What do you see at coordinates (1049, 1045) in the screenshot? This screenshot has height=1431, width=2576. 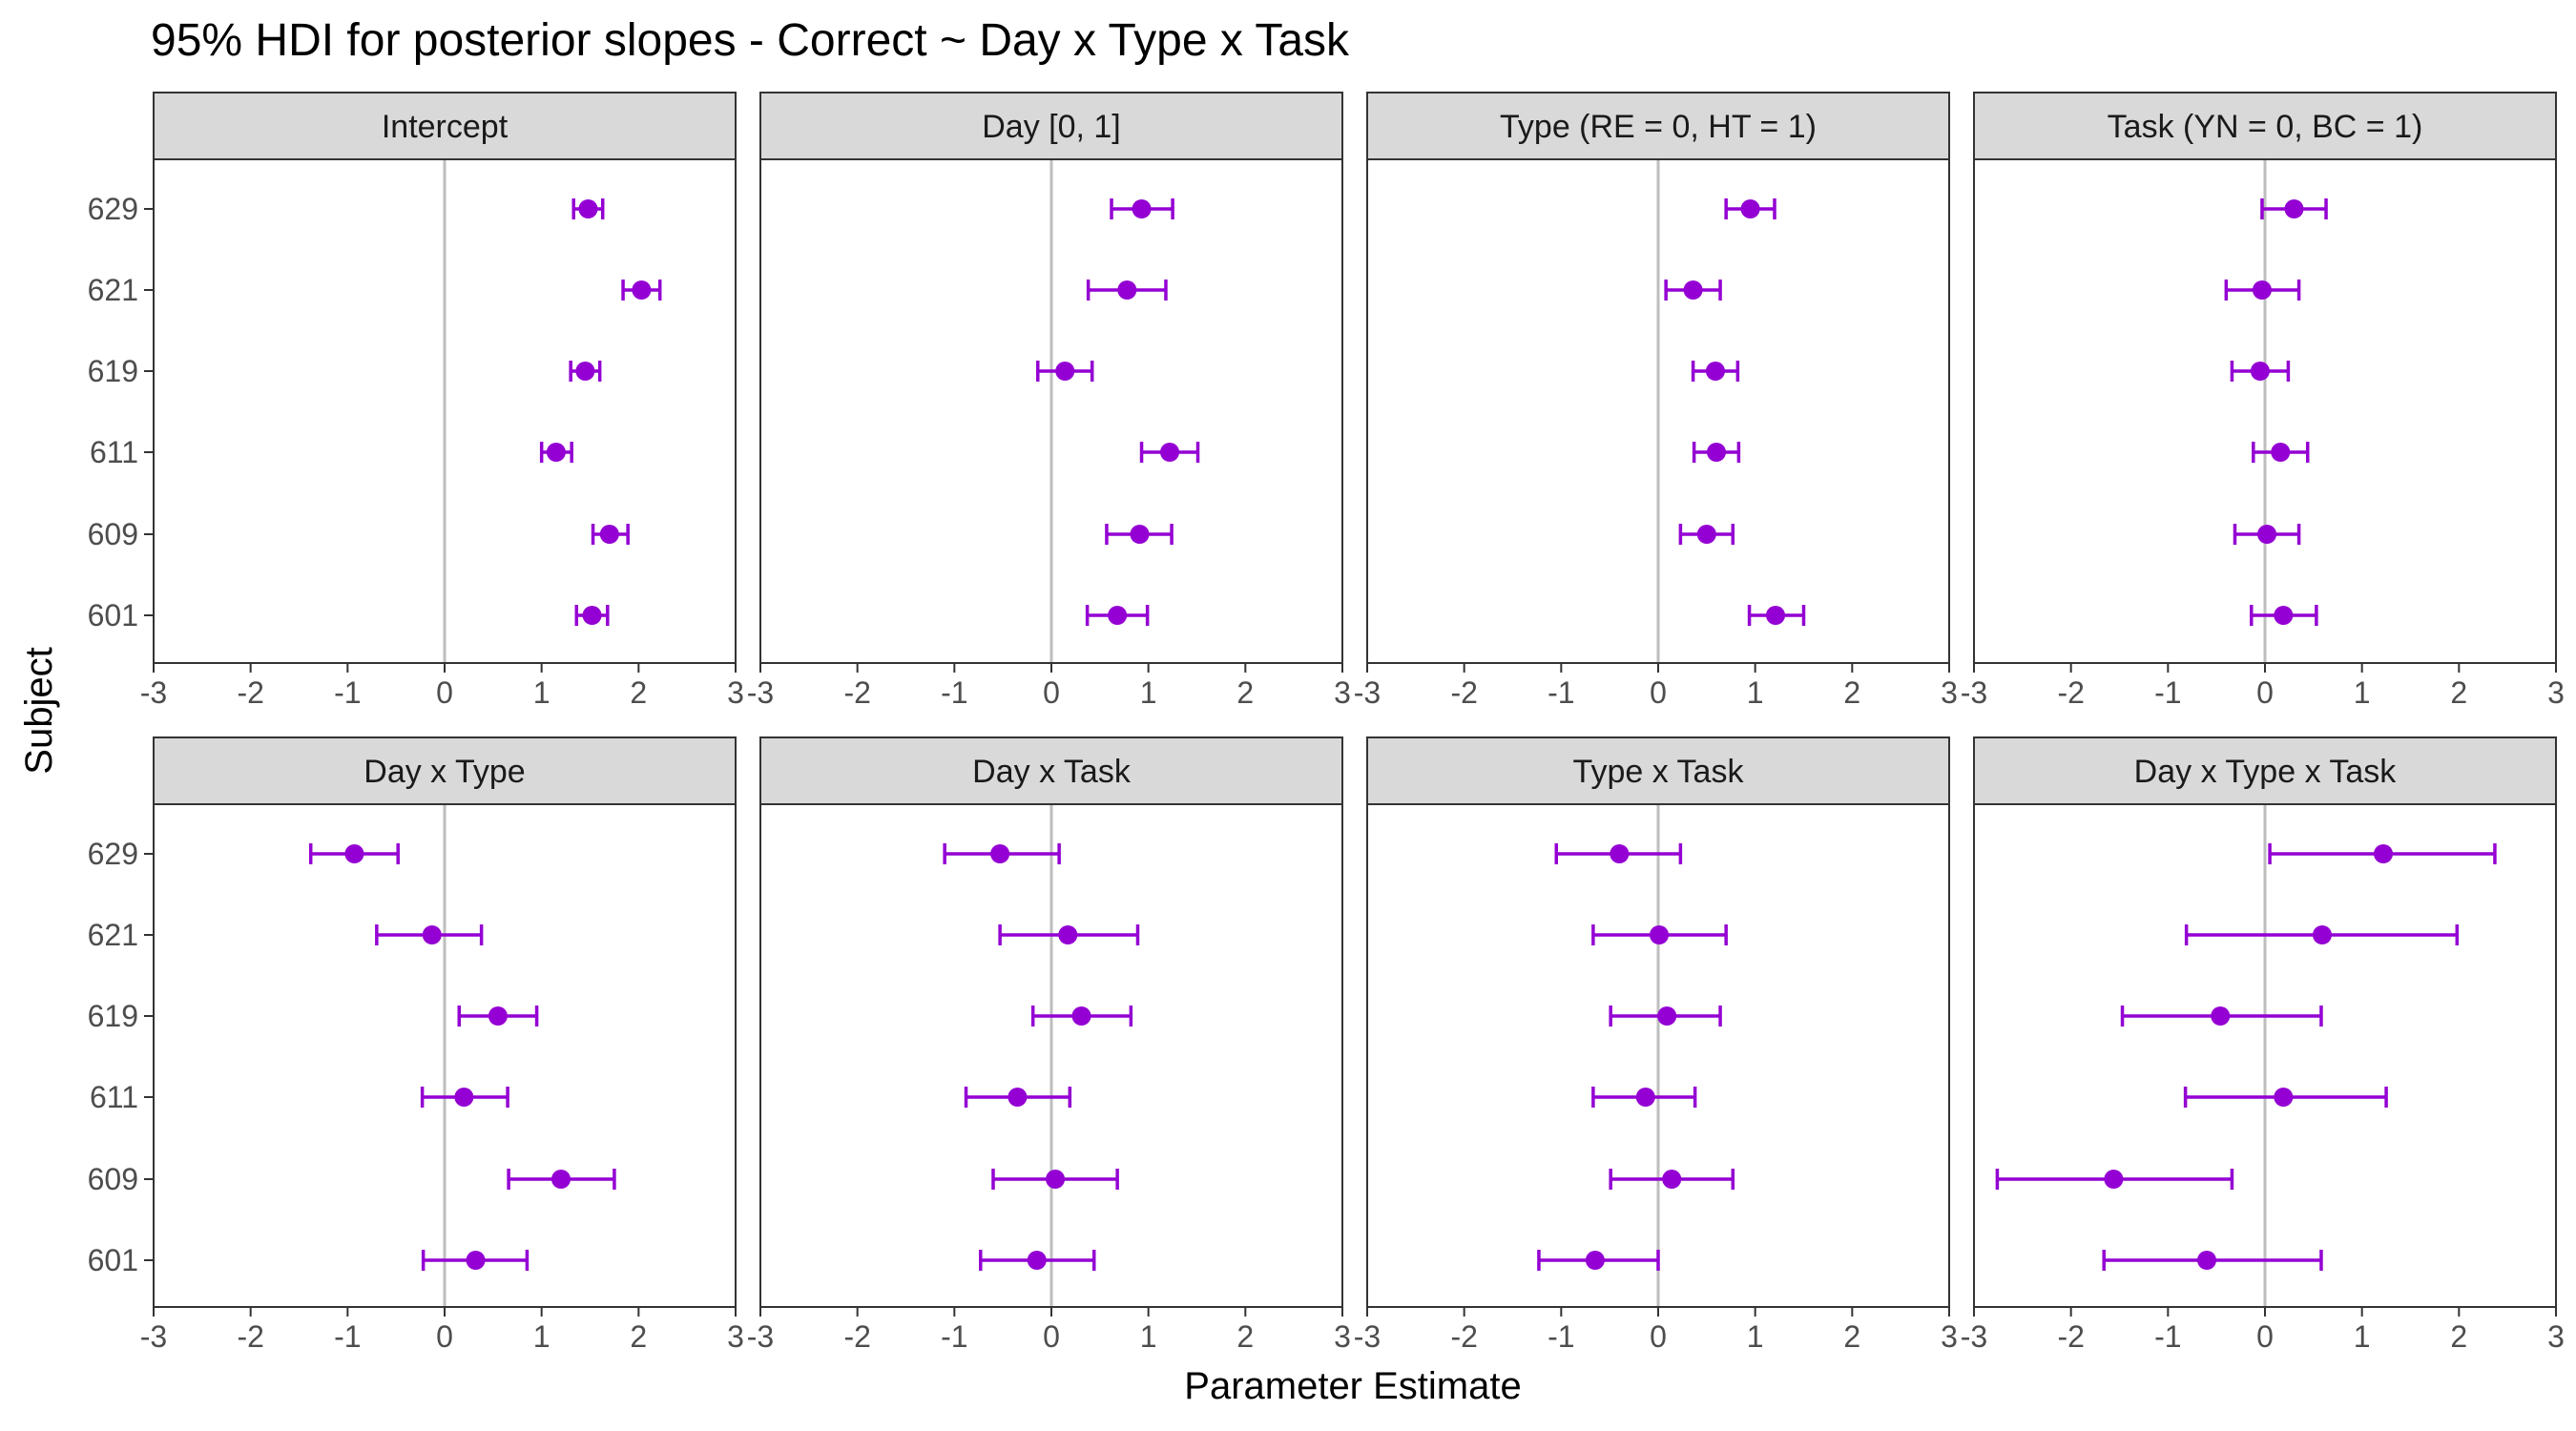 I see `facet-panel: Day x Task -3 -2 -1 0 1 2 3` at bounding box center [1049, 1045].